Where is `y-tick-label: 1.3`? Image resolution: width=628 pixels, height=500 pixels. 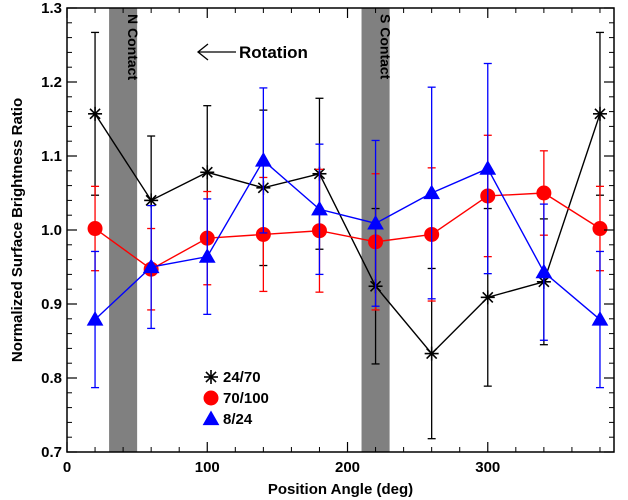
y-tick-label: 1.3 is located at coordinates (51, 8).